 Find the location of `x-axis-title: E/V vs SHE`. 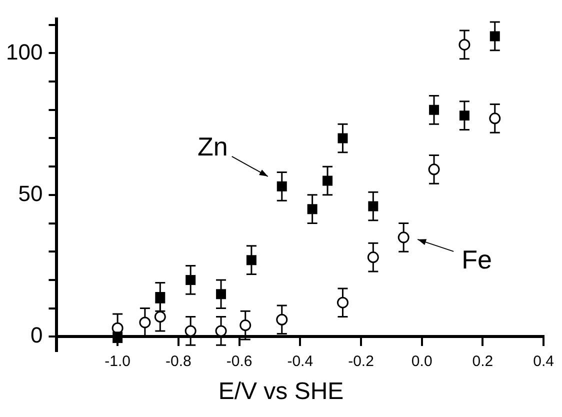

x-axis-title: E/V vs SHE is located at coordinates (281, 392).